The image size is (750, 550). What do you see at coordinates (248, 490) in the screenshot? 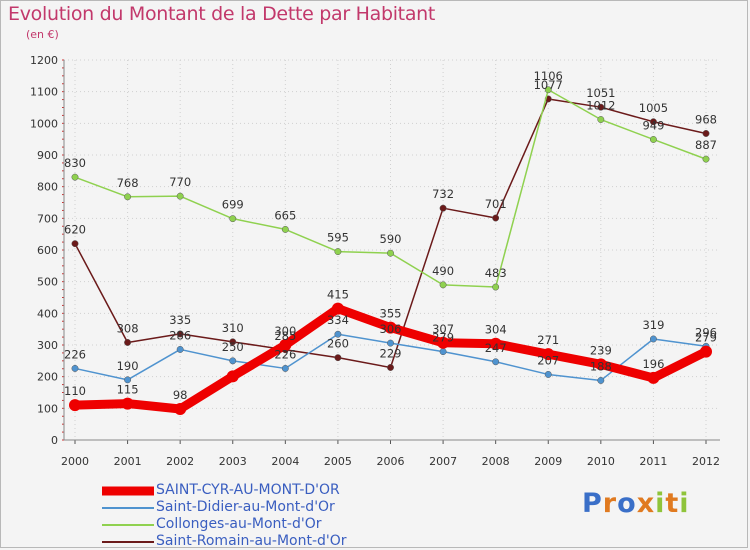
I see `legend-label: SAINT-CYR-AU-MONT-D'OR` at bounding box center [248, 490].